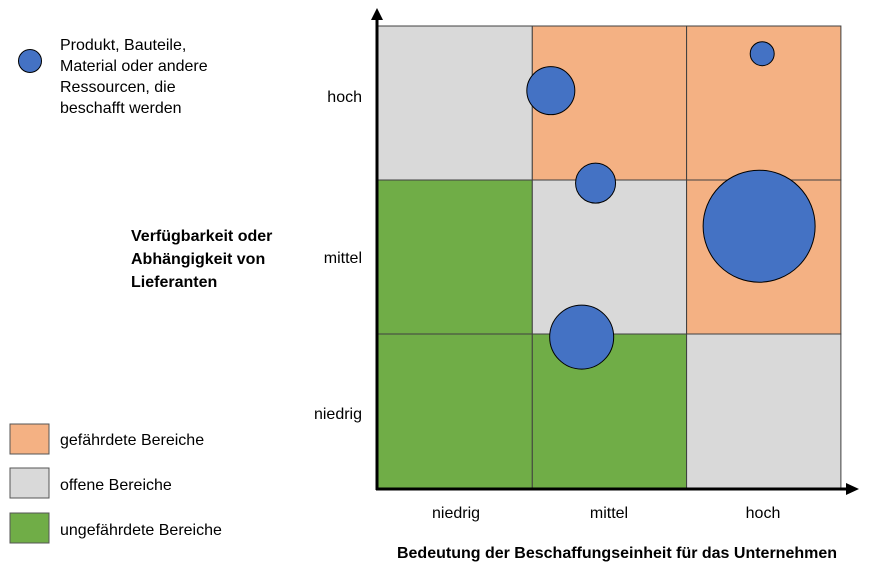  What do you see at coordinates (609, 257) in the screenshot?
I see `matrix-cell-mittel-mittel` at bounding box center [609, 257].